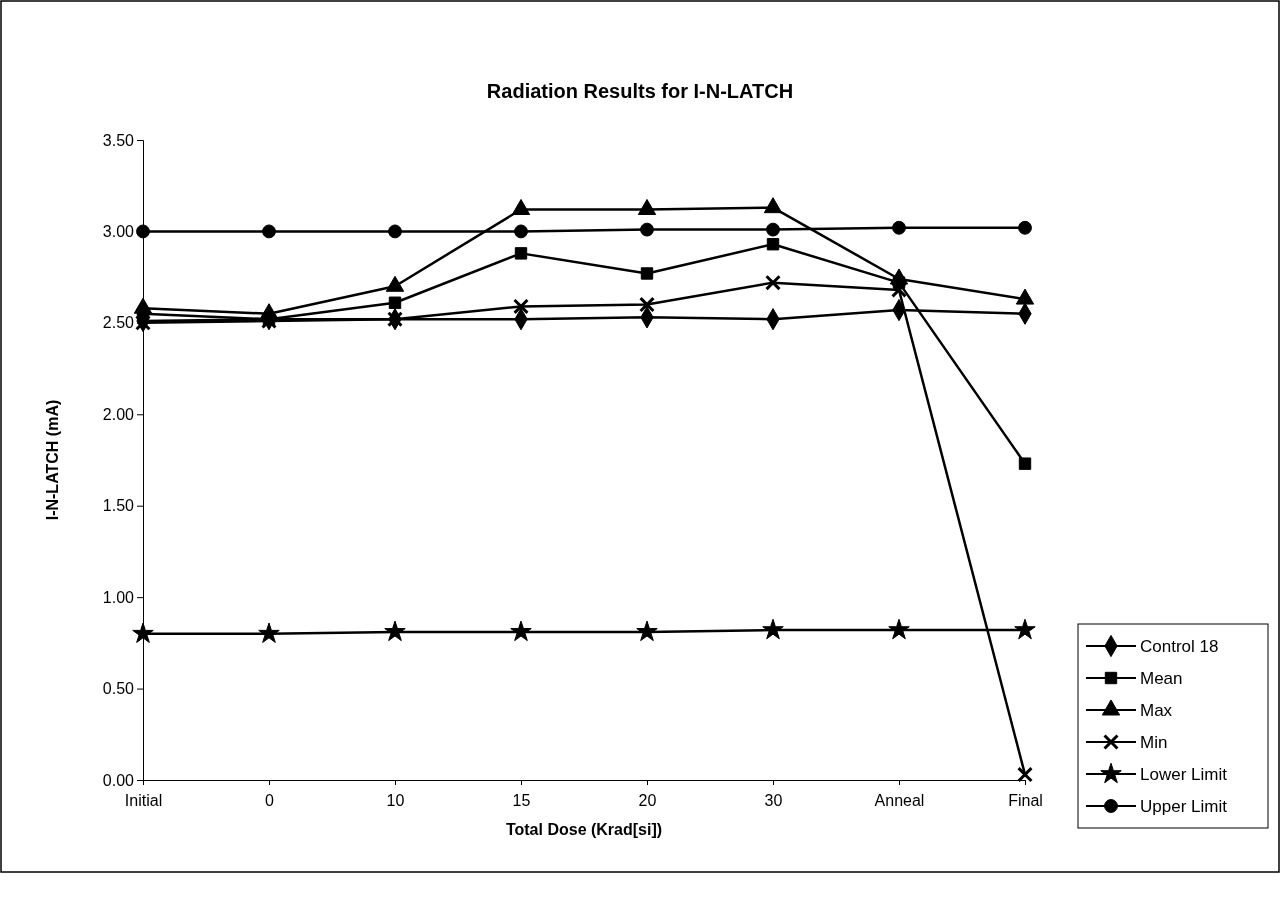 This screenshot has width=1282, height=905. I want to click on y-axis-title: I-N-LATCH (mA), so click(52, 460).